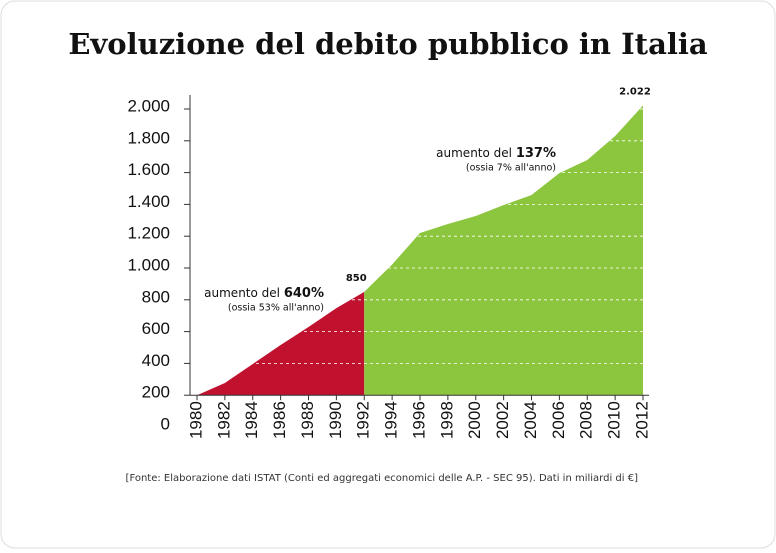 The width and height of the screenshot is (776, 553). What do you see at coordinates (195, 420) in the screenshot?
I see `x-tick-label: 1980` at bounding box center [195, 420].